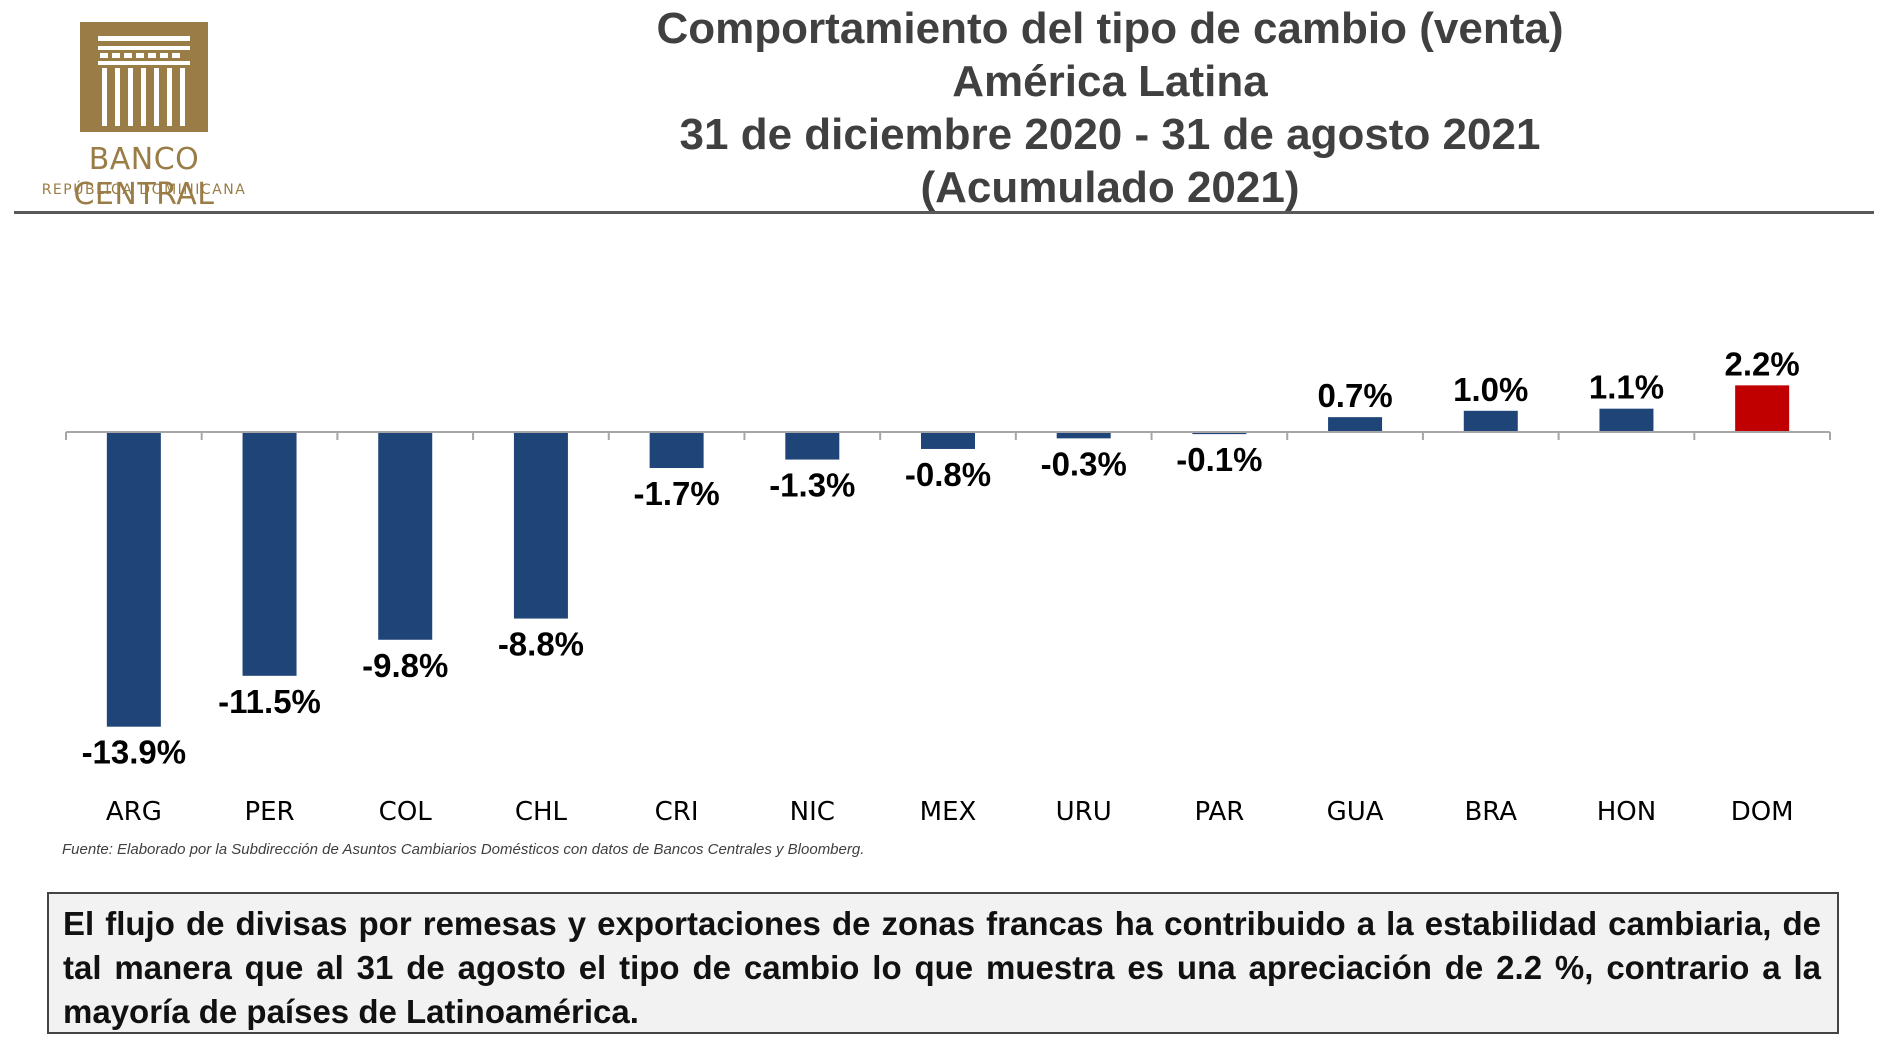 This screenshot has height=1049, width=1880. I want to click on bar-col, so click(405, 536).